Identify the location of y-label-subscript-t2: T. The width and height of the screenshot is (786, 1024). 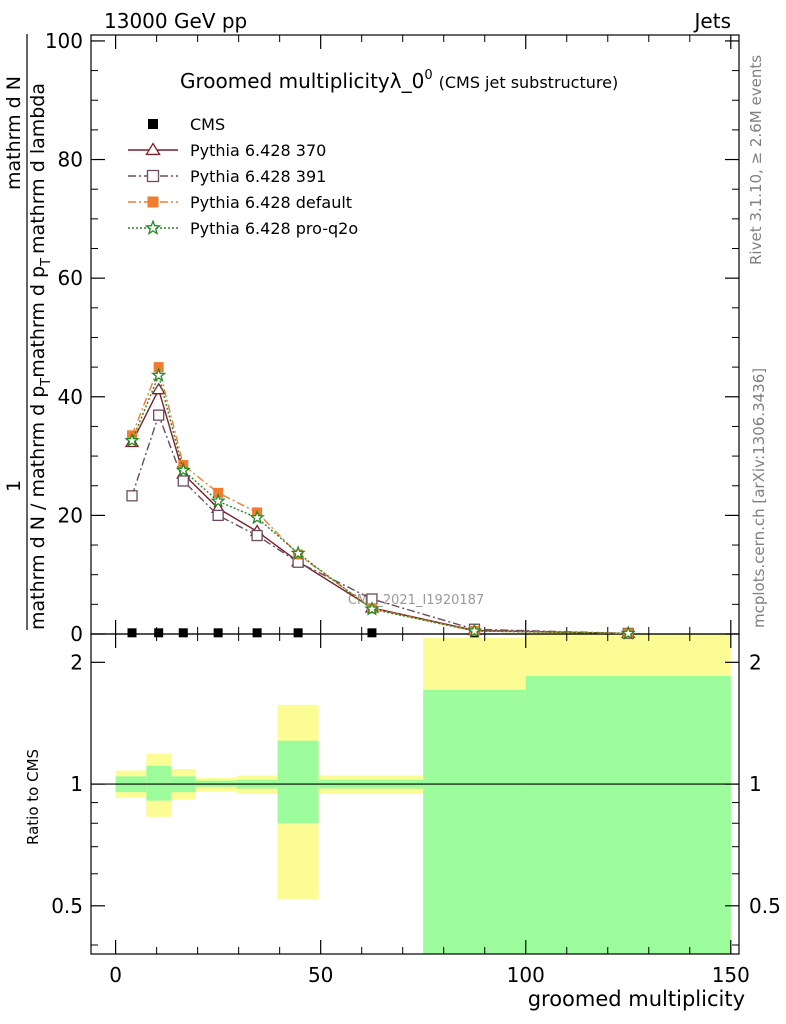
(46, 262).